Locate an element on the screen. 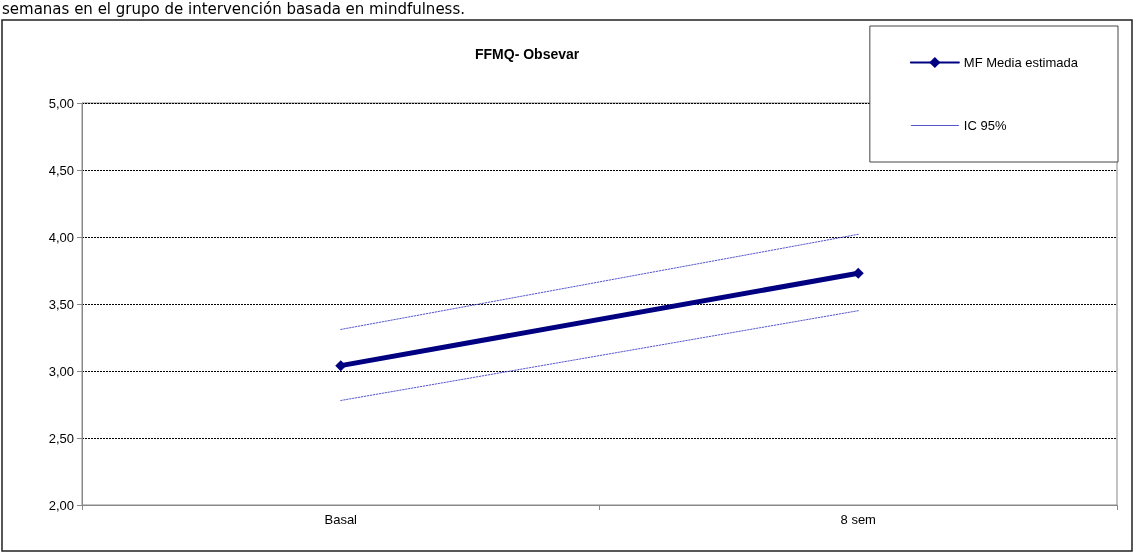 Image resolution: width=1135 pixels, height=554 pixels. y-tick-label: 5,00 is located at coordinates (61, 103).